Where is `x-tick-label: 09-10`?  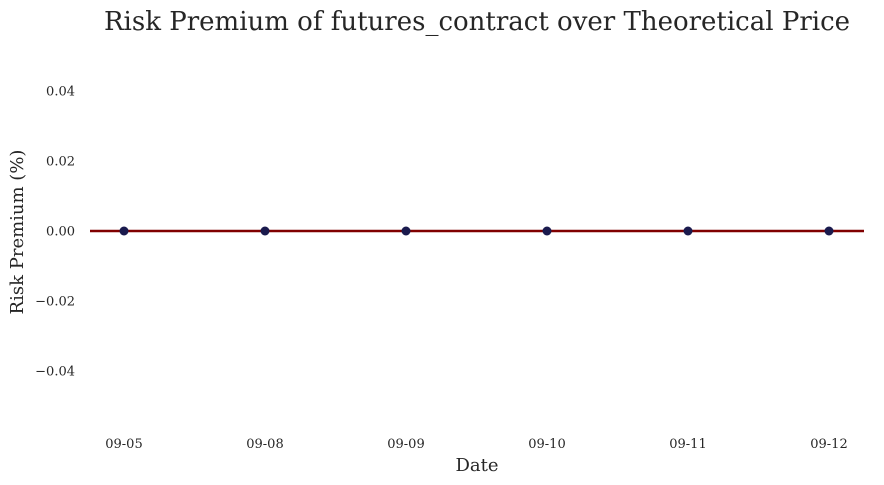 x-tick-label: 09-10 is located at coordinates (546, 444).